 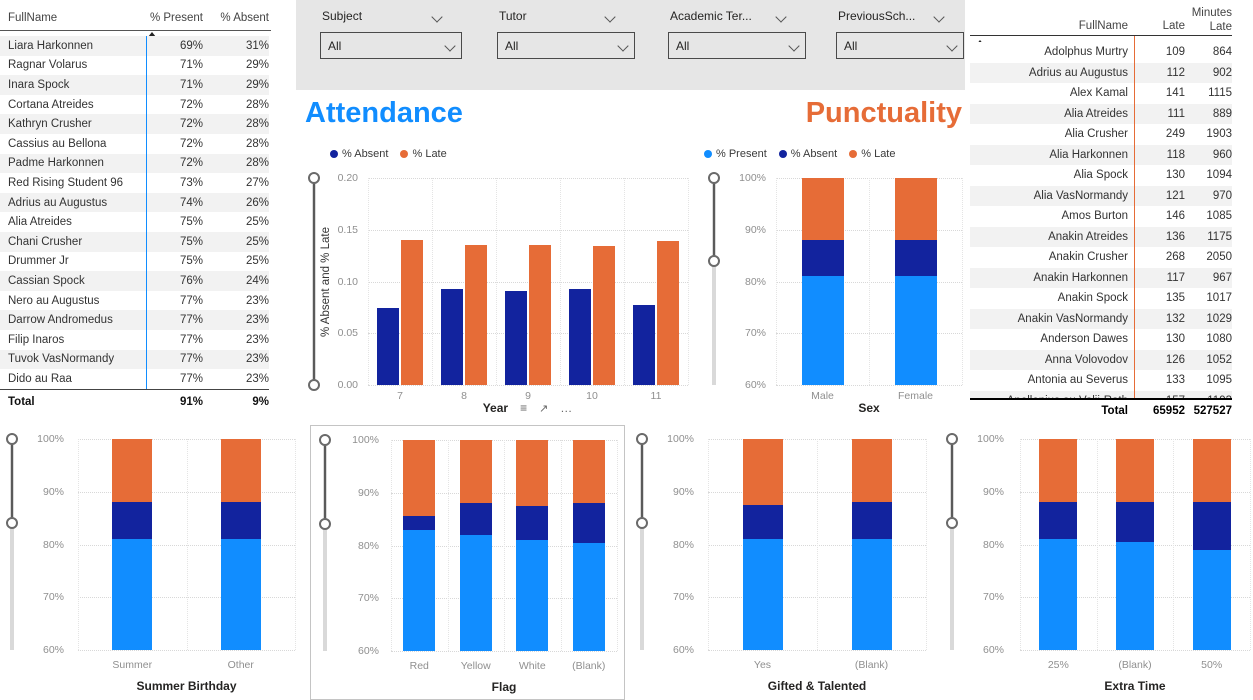 What do you see at coordinates (1101, 134) in the screenshot?
I see `table-row: Alia Crusher 249 1903` at bounding box center [1101, 134].